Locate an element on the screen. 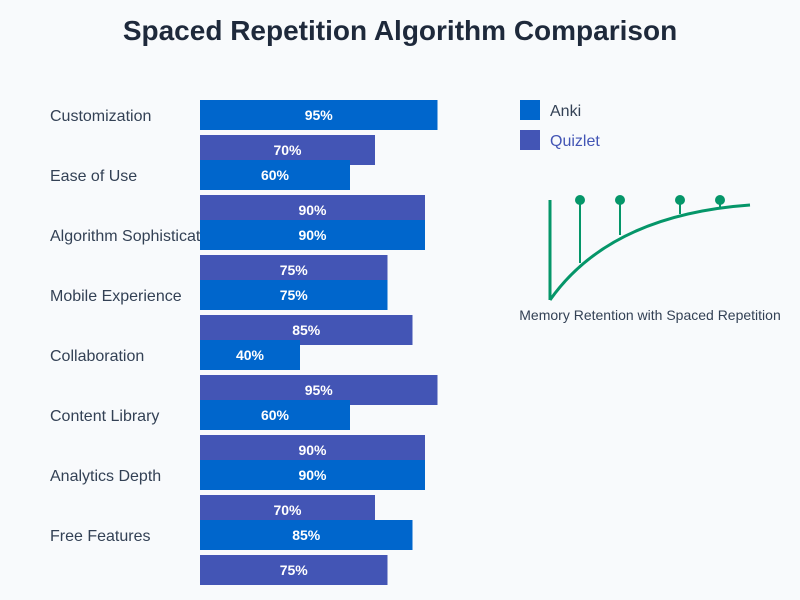 This screenshot has width=800, height=600. data-label-anki: 85% is located at coordinates (306, 535).